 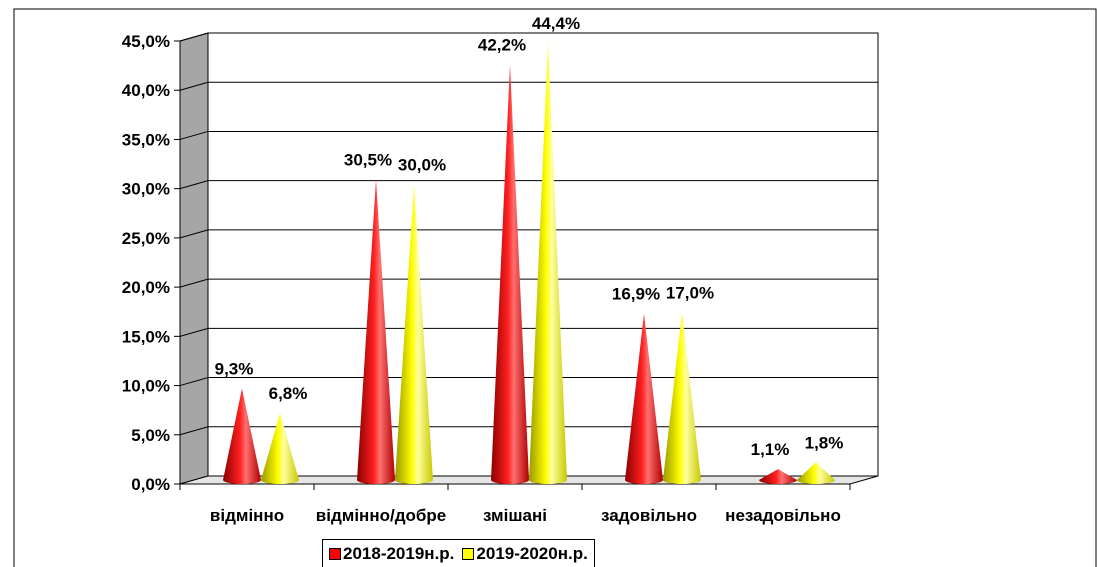 I want to click on y-tick-label: 20,0%, so click(x=146, y=287).